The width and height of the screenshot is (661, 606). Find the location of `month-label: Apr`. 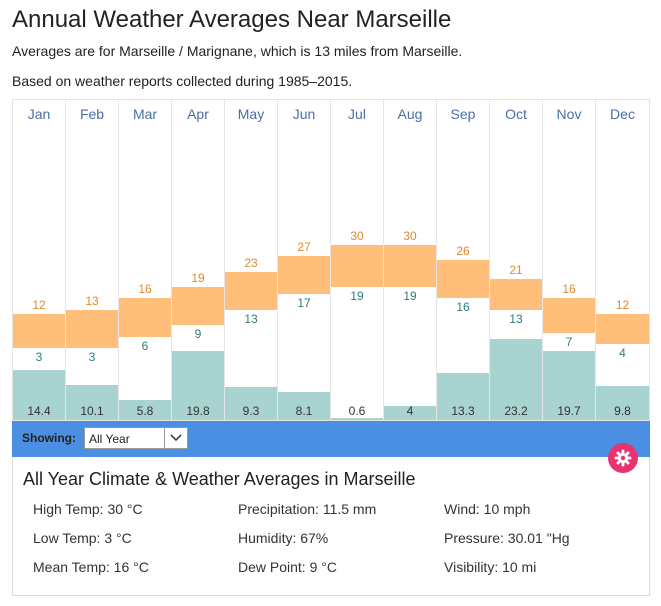

month-label: Apr is located at coordinates (198, 114).